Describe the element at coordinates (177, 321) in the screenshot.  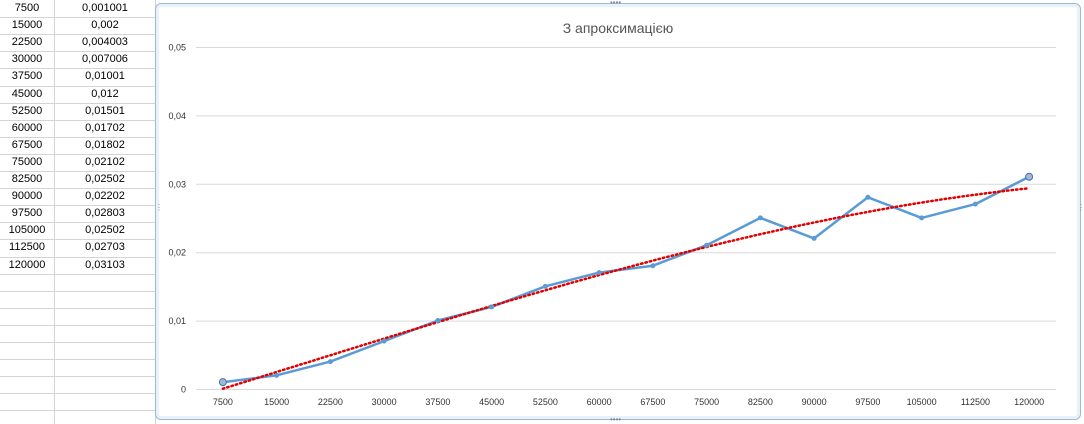
I see `y-tick-label: 0,01` at that location.